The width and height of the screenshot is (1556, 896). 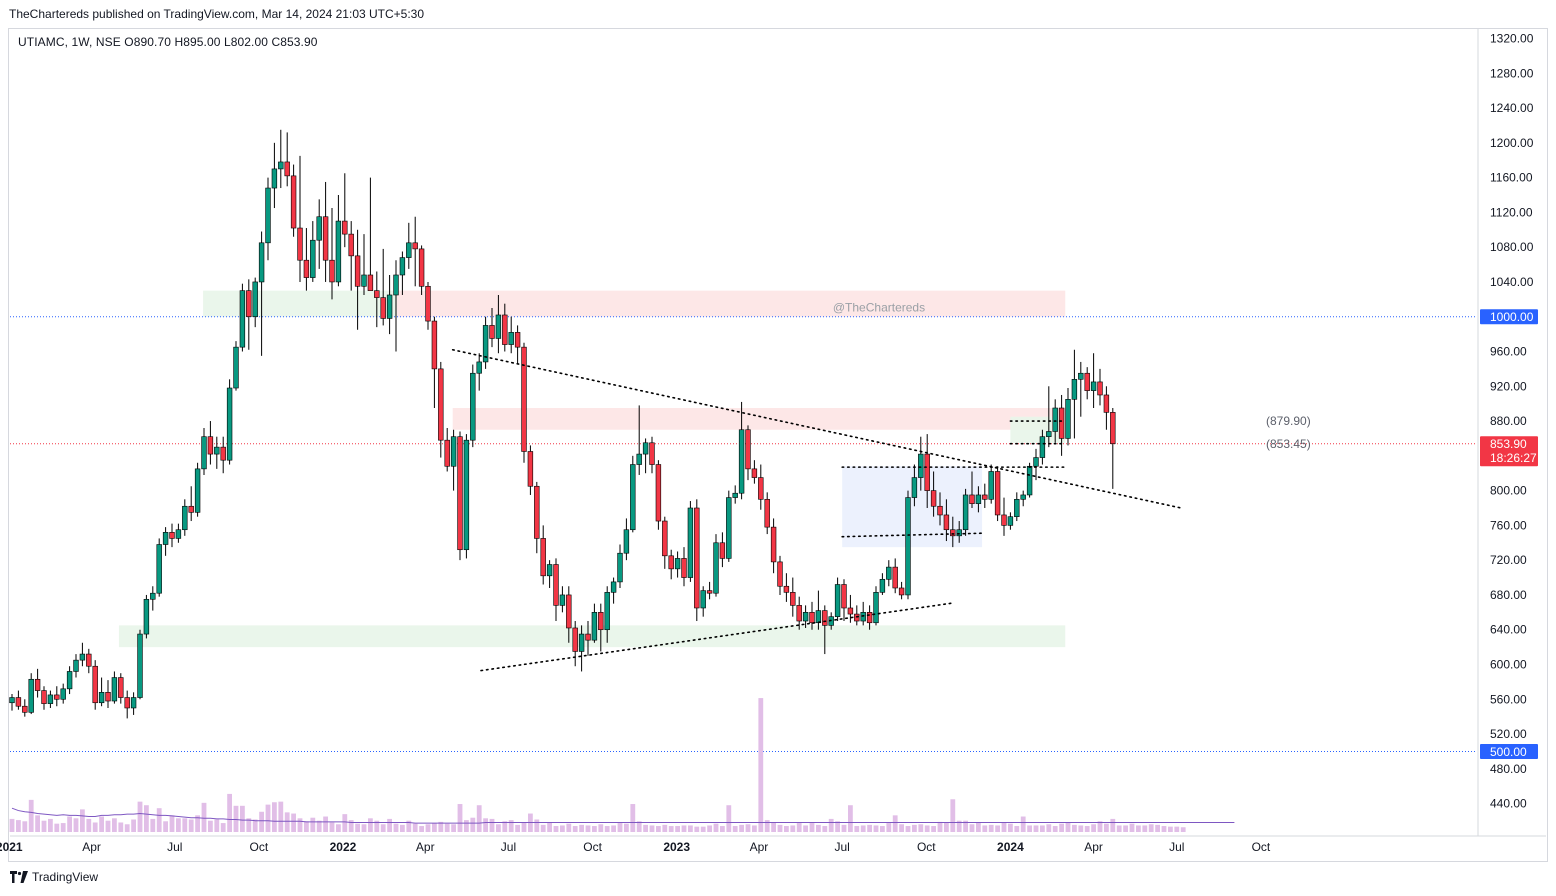 What do you see at coordinates (1508, 351) in the screenshot?
I see `y-tick-label: 960.00` at bounding box center [1508, 351].